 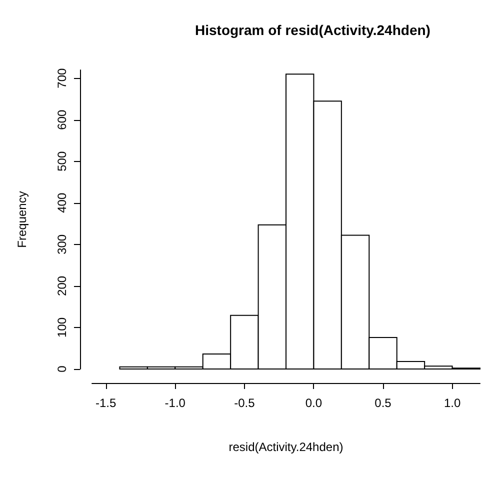 What do you see at coordinates (62, 327) in the screenshot?
I see `y-tick-label: 100` at bounding box center [62, 327].